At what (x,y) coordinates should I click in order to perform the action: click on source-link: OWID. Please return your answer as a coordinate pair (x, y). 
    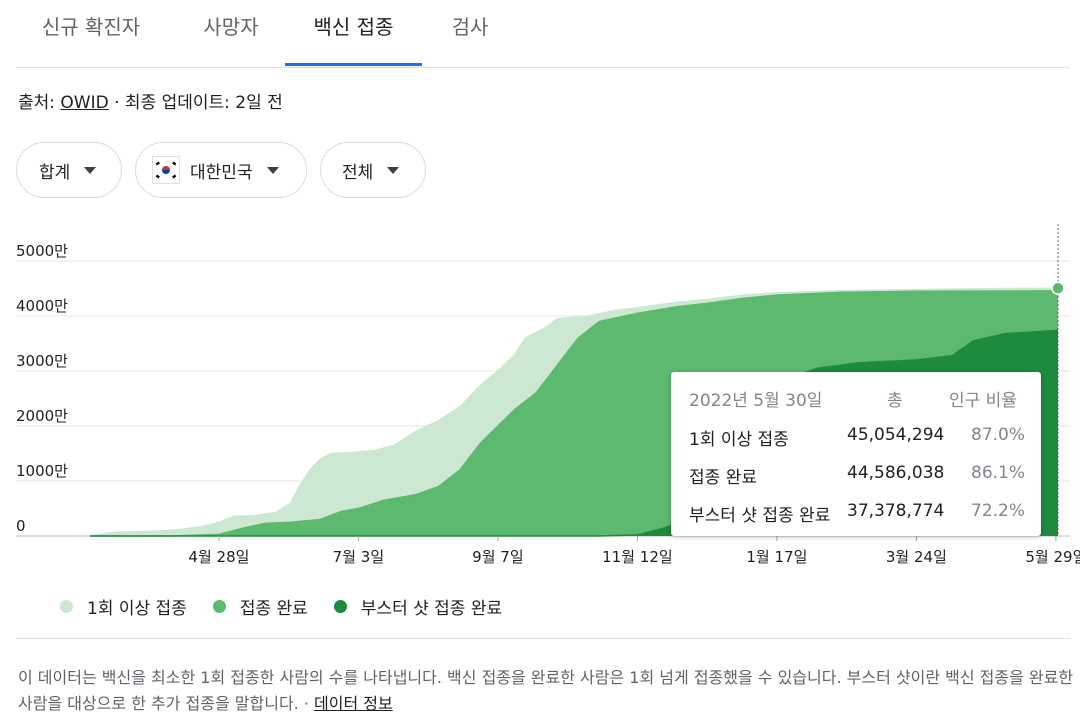
    Looking at the image, I should click on (84, 103).